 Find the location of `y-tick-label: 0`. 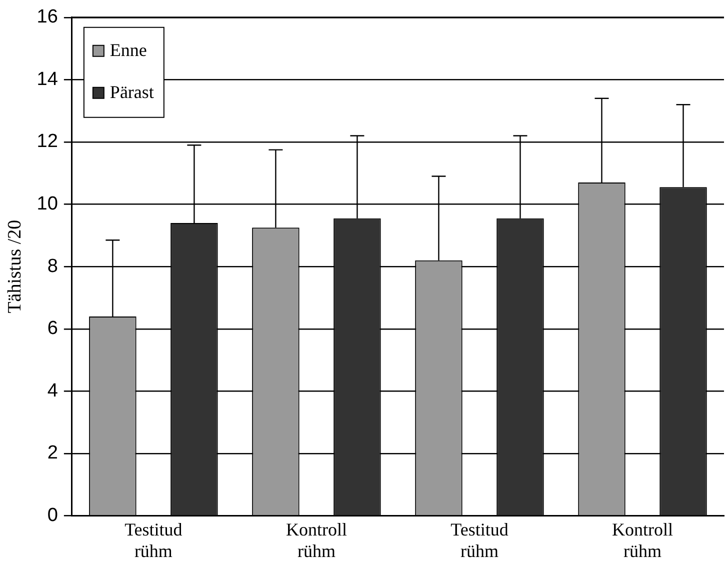

y-tick-label: 0 is located at coordinates (52, 515).